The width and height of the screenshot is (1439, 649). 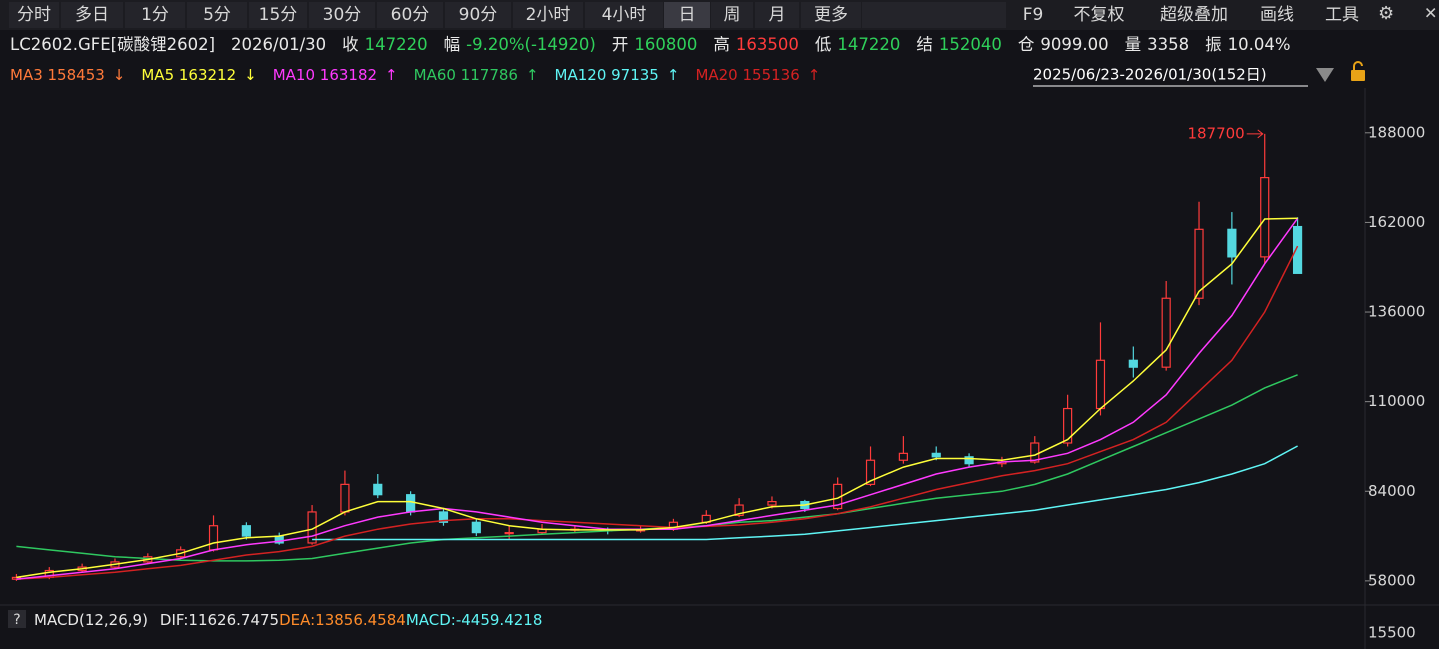 What do you see at coordinates (1215, 133) in the screenshot?
I see `peak-label: 187700` at bounding box center [1215, 133].